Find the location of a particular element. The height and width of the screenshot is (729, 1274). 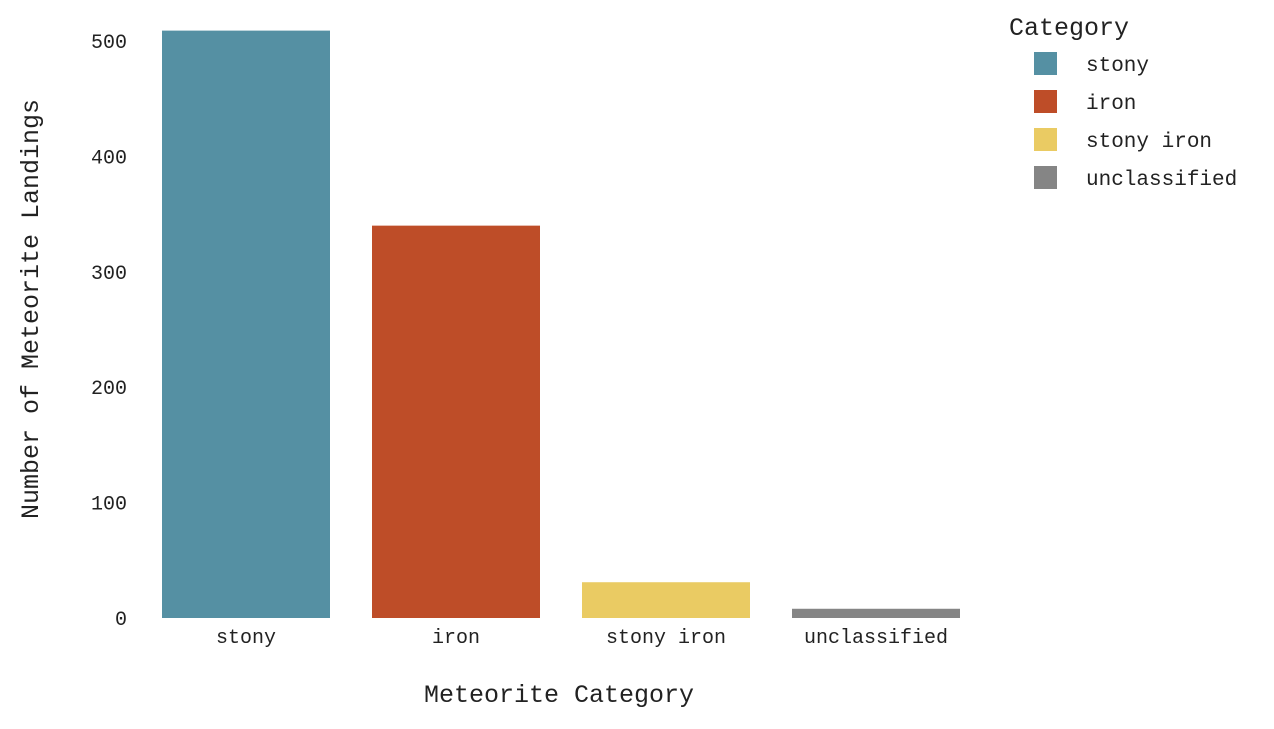

y-tick-label: 200 is located at coordinates (109, 389).